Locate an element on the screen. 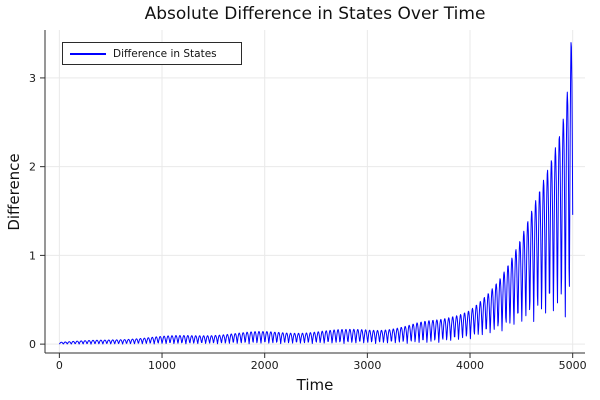  x-tick-label: 3000 is located at coordinates (367, 365).